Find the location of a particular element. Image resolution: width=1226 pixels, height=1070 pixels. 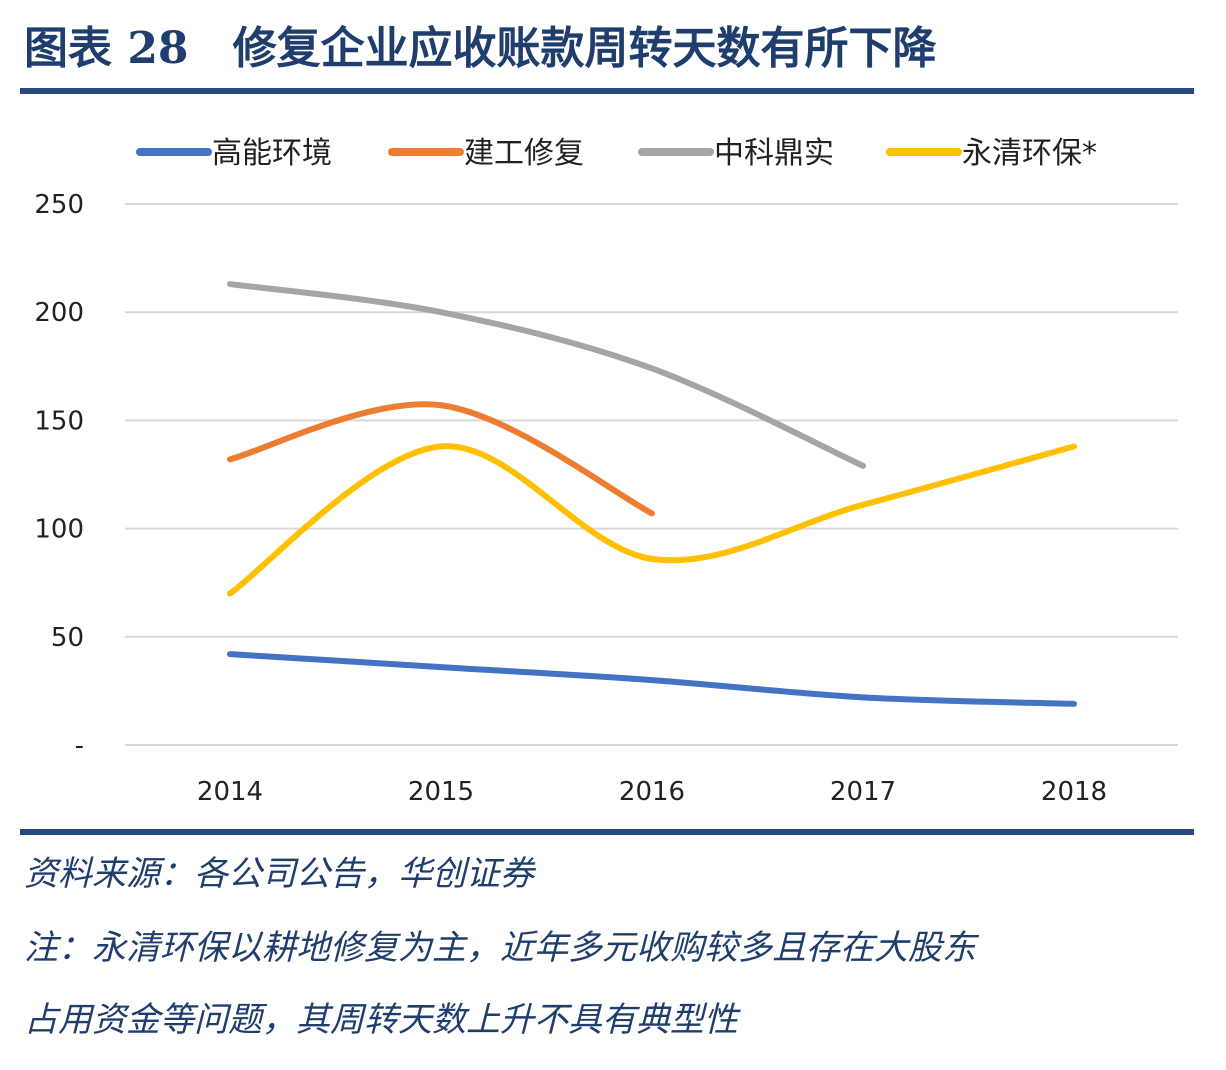

top-rule is located at coordinates (607, 91).